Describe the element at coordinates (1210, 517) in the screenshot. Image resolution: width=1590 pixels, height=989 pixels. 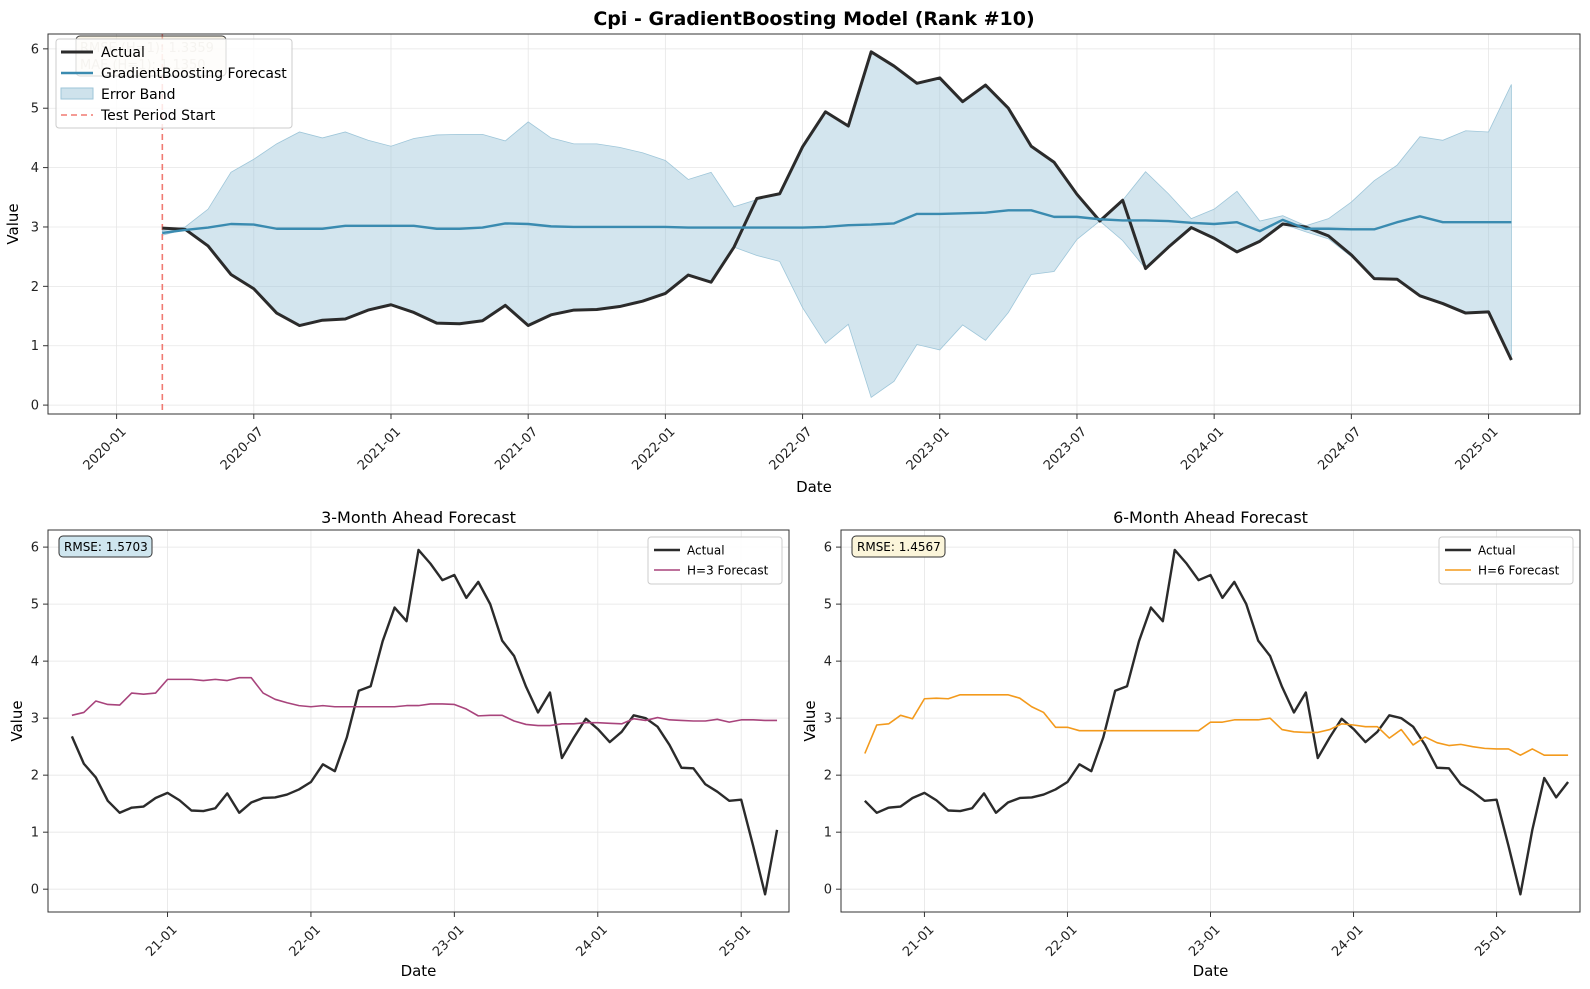
I see `panel-title: 6-Month Ahead Forecast` at that location.